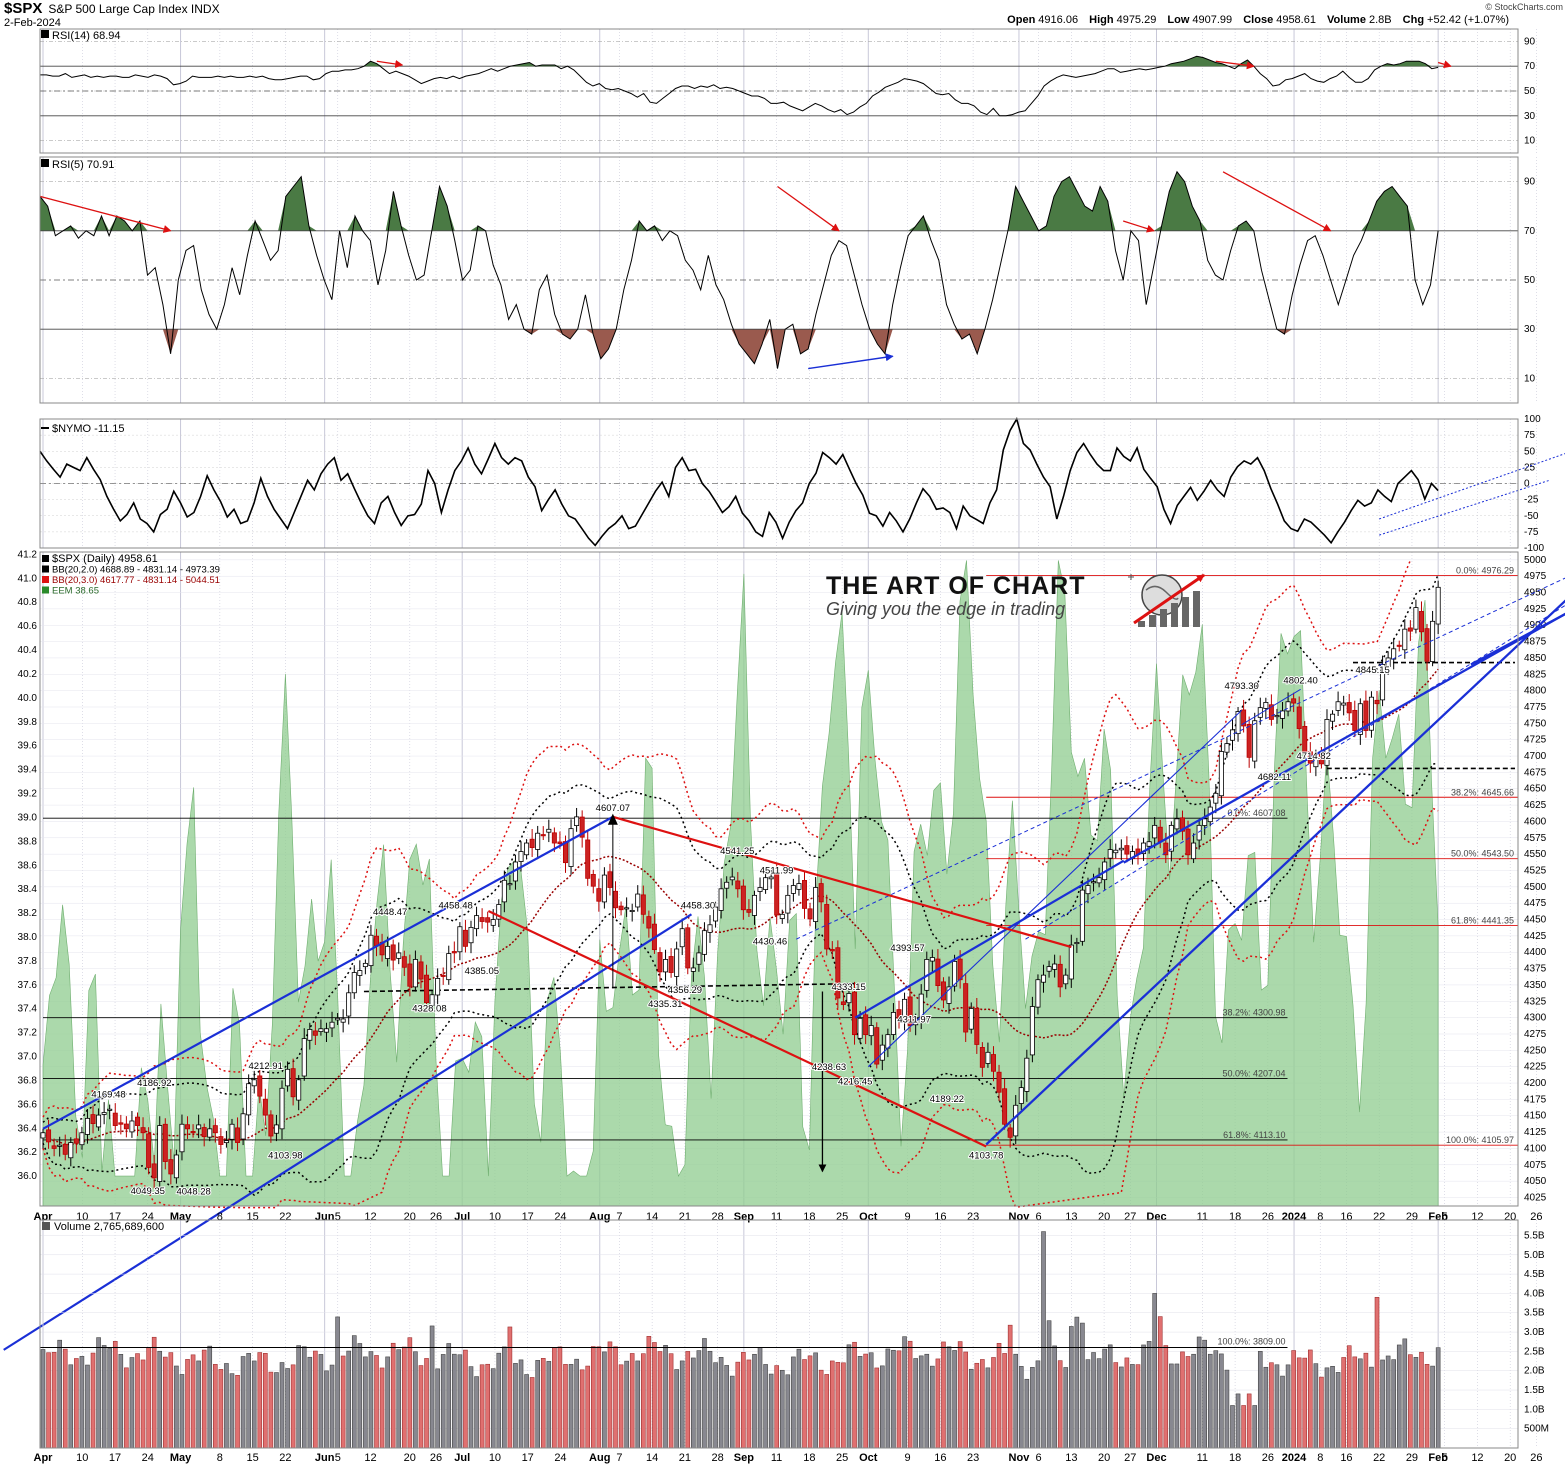  Describe the element at coordinates (1535, 609) in the screenshot. I see `price-y-tick: 4925` at that location.